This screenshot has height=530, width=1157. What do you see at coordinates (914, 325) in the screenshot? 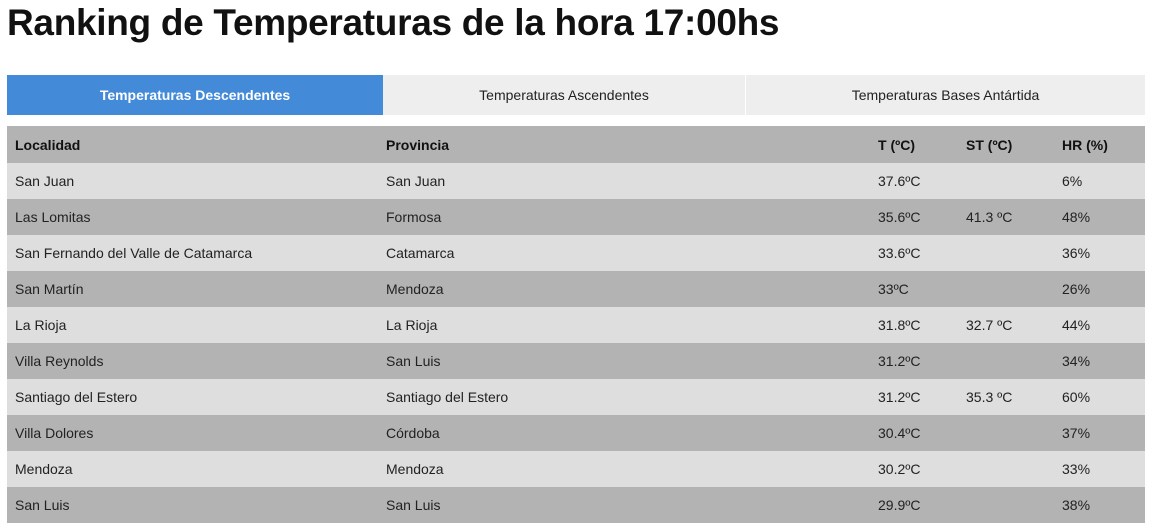
I see `cell-temperatura: 31.8ºC` at bounding box center [914, 325].